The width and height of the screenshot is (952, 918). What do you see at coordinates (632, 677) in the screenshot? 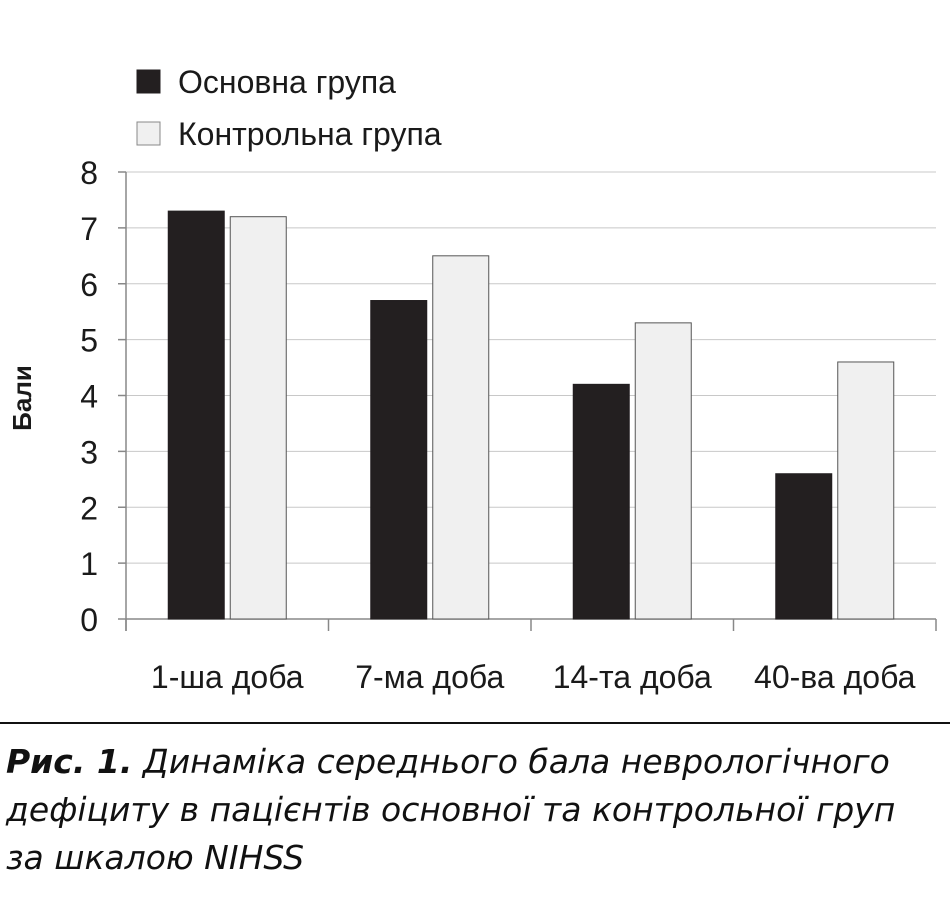
I see `x-tick-label: 14-та доба` at bounding box center [632, 677].